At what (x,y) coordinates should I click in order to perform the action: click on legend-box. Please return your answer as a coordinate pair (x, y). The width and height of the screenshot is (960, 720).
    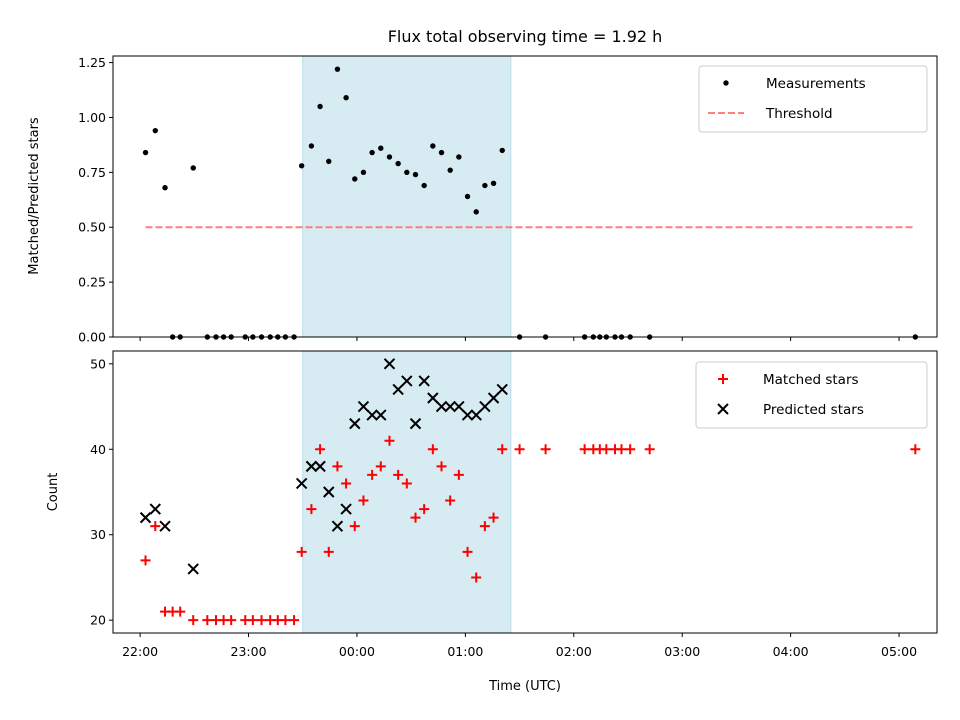
    Looking at the image, I should click on (811, 395).